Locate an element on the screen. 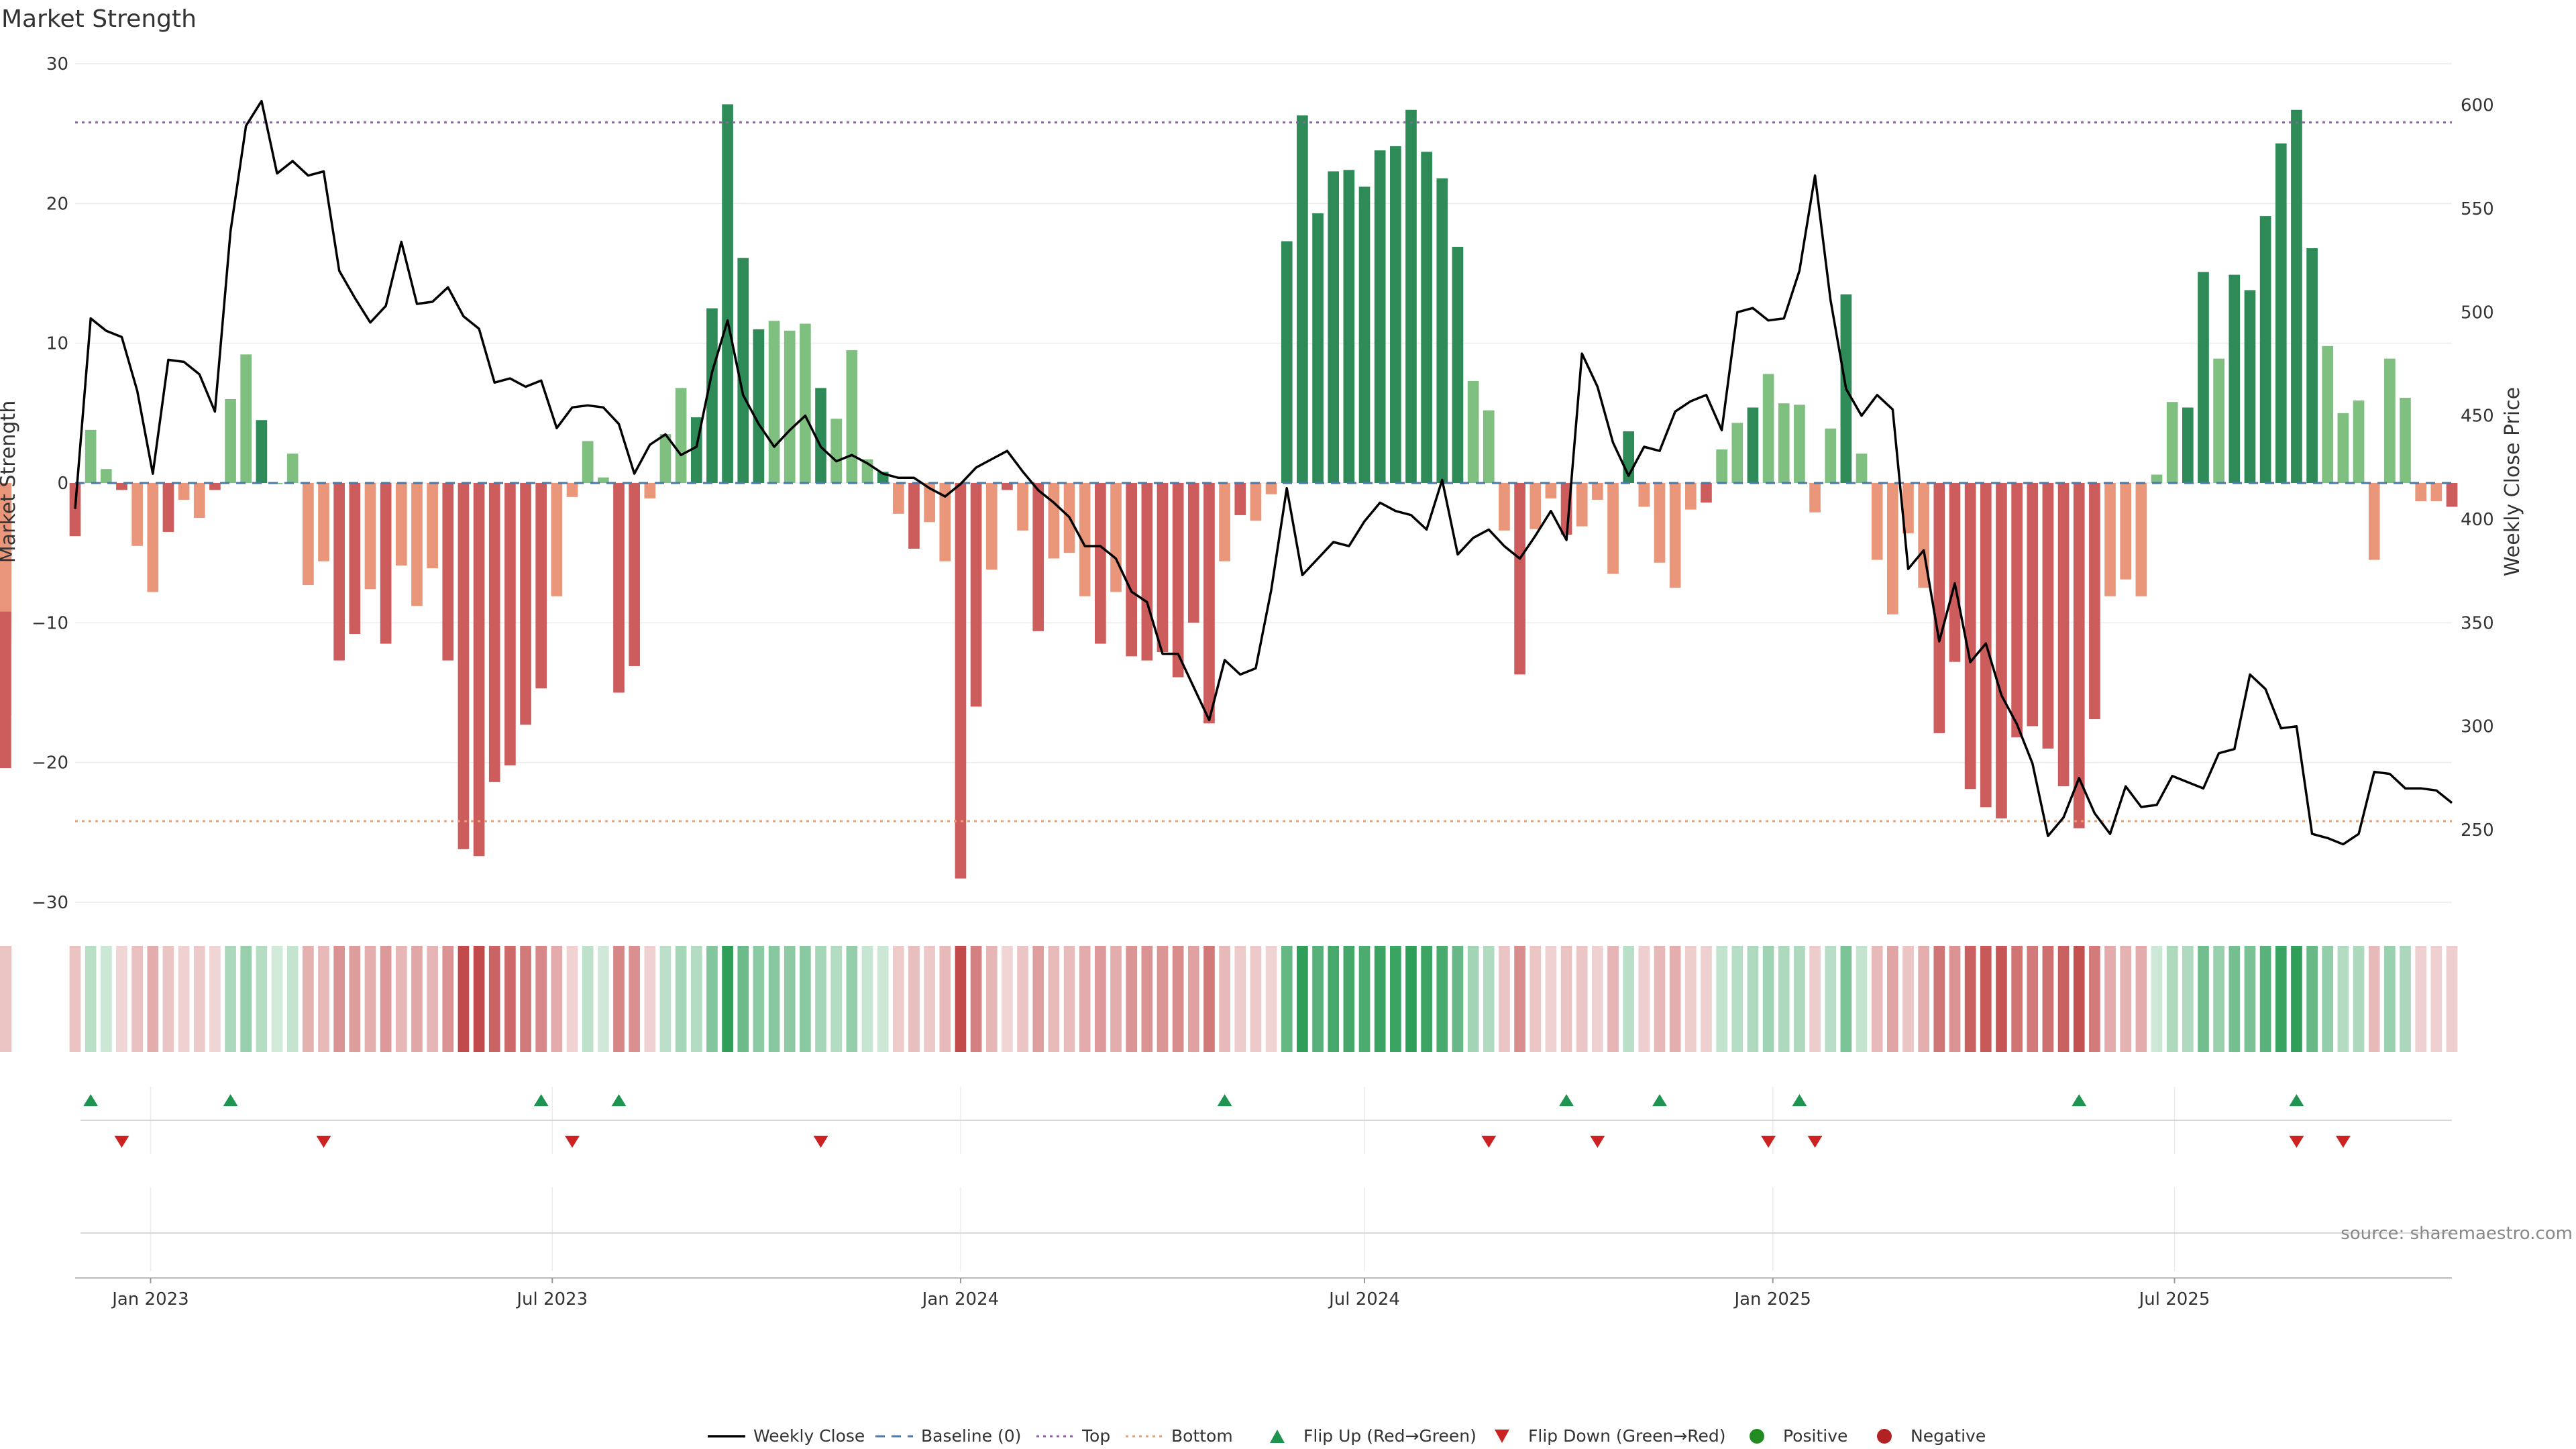 The image size is (2576, 1449). y2-tick-label: 600 is located at coordinates (2477, 106).